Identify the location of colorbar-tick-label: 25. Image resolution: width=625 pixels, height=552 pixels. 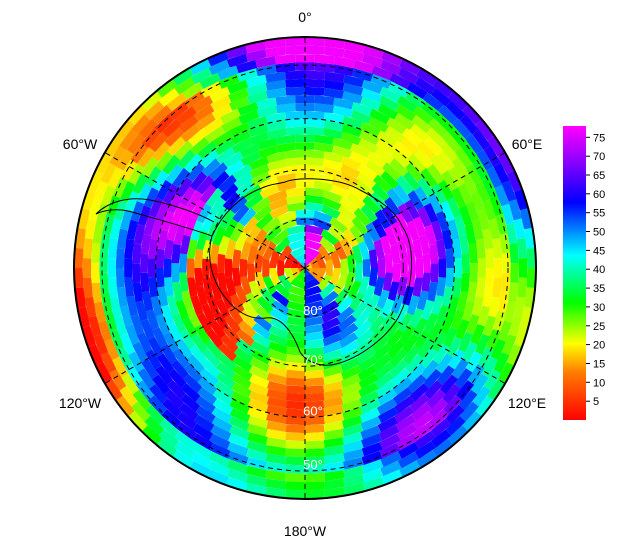
(599, 327).